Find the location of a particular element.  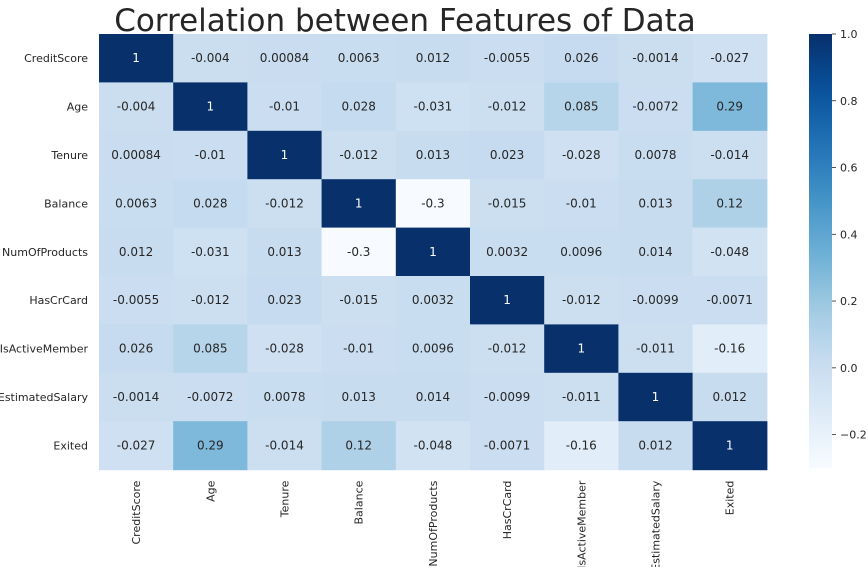

y-tick-label: EstimatedSalary is located at coordinates (44, 397).